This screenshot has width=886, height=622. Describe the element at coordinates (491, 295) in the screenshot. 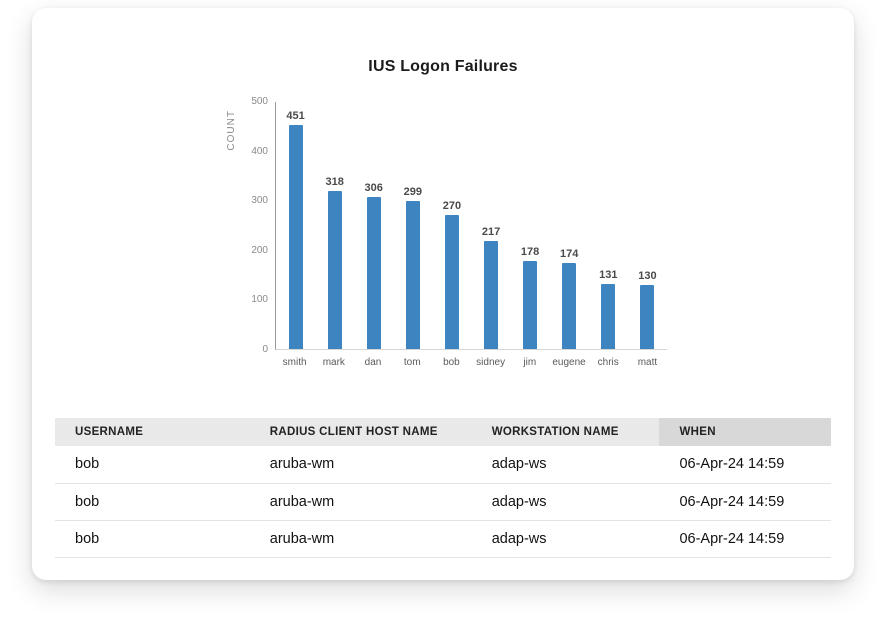

I see `bar-sidney` at that location.